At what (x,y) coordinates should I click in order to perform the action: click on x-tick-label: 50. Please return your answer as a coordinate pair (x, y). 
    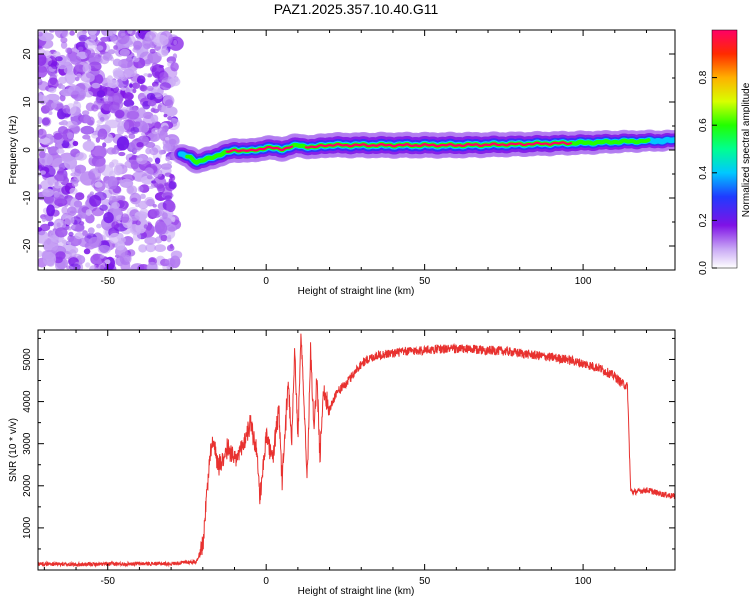
    Looking at the image, I should click on (425, 581).